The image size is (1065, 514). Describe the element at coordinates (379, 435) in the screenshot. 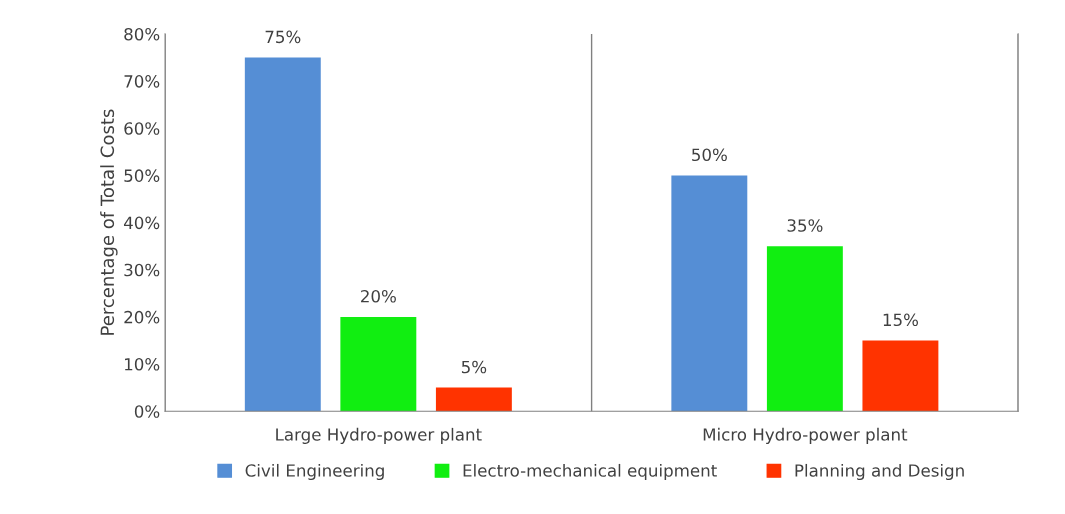

I see `x-tick-label: Large Hydro-power plant` at that location.